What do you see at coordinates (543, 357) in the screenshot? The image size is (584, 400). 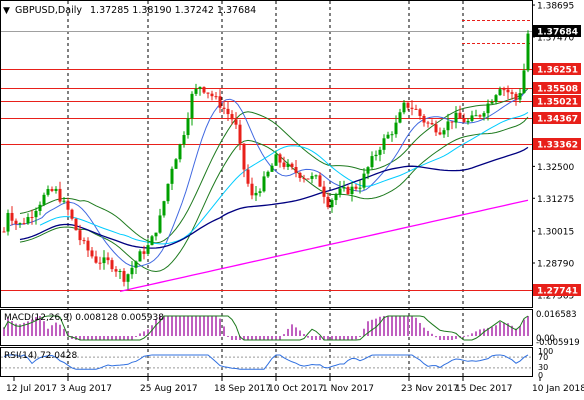 I see `rsi-scale-label: 70` at bounding box center [543, 357].